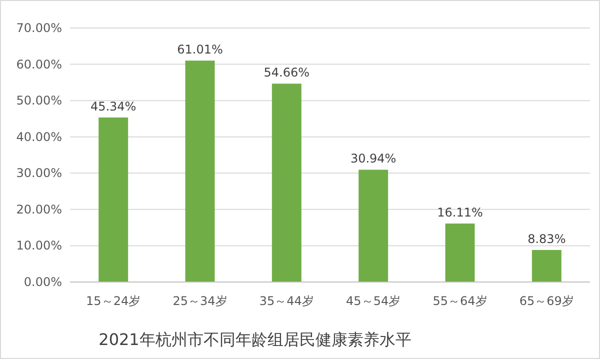 The width and height of the screenshot is (600, 359). What do you see at coordinates (546, 301) in the screenshot?
I see `x-tick-label: 65～69岁` at bounding box center [546, 301].